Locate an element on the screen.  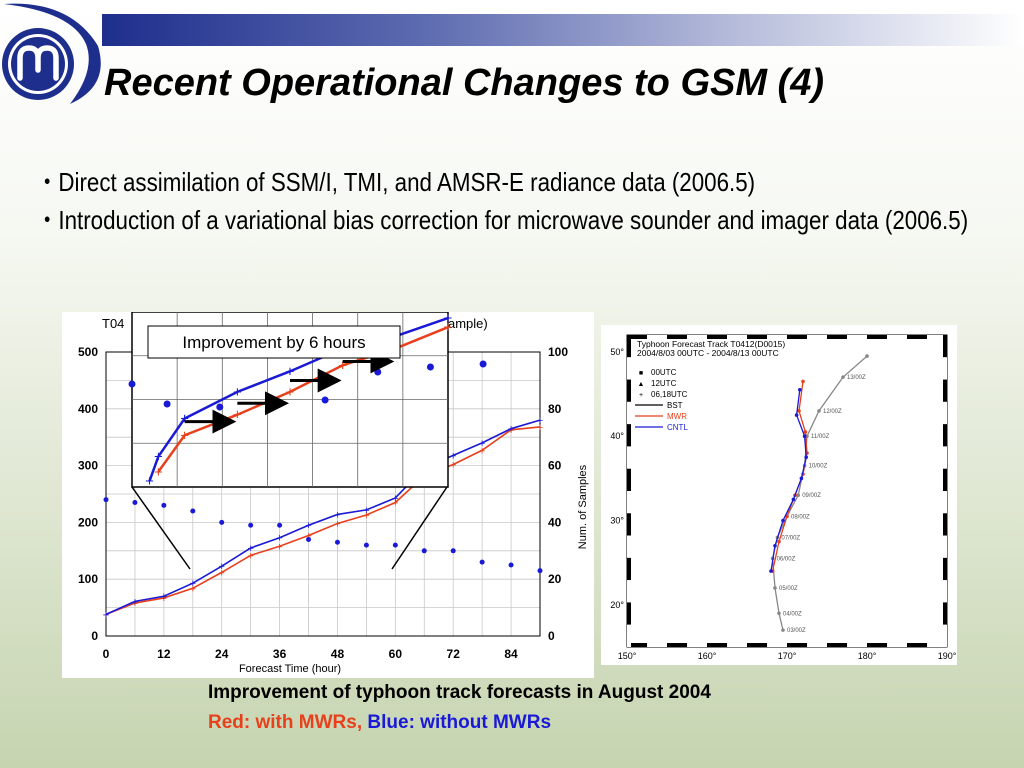
x-tick-label: 24 is located at coordinates (222, 654).